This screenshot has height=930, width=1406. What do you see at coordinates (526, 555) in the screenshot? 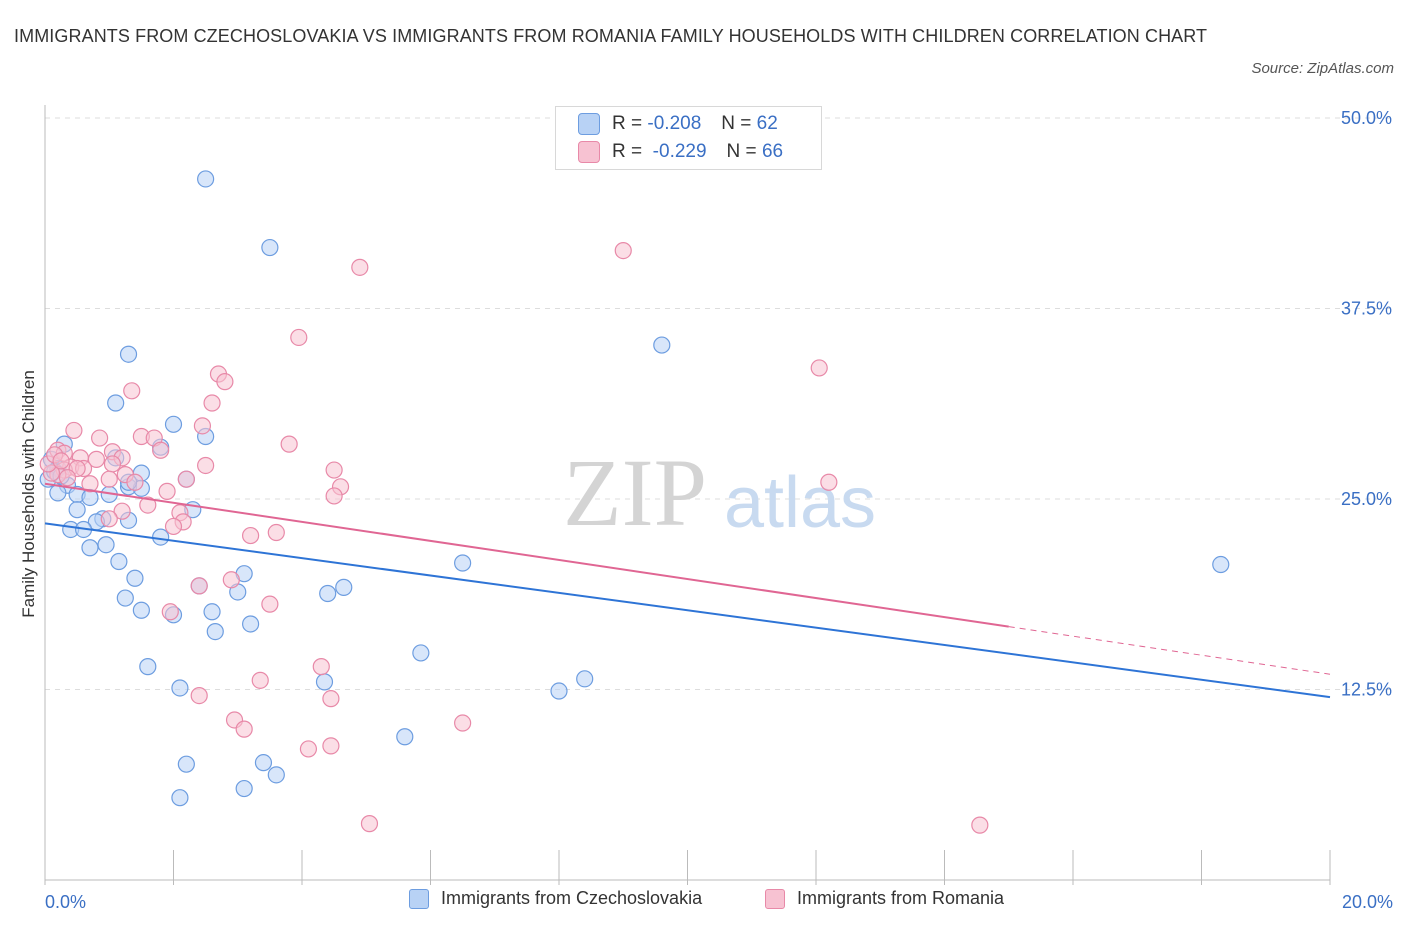
I see `romania-trend-line` at bounding box center [526, 555].